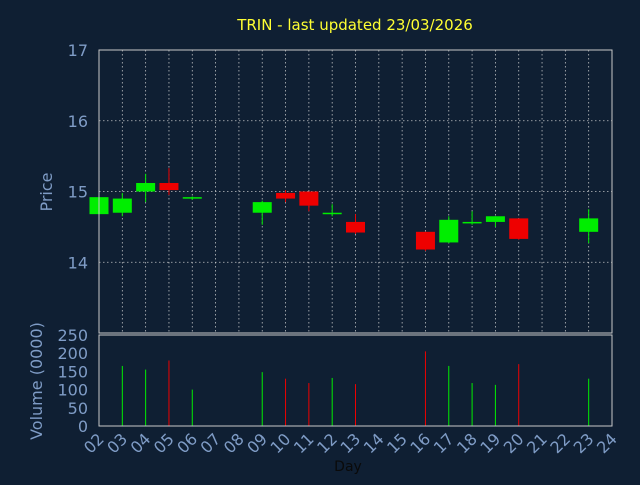  What do you see at coordinates (72, 335) in the screenshot?
I see `volume-tick-label: 250` at bounding box center [72, 335].